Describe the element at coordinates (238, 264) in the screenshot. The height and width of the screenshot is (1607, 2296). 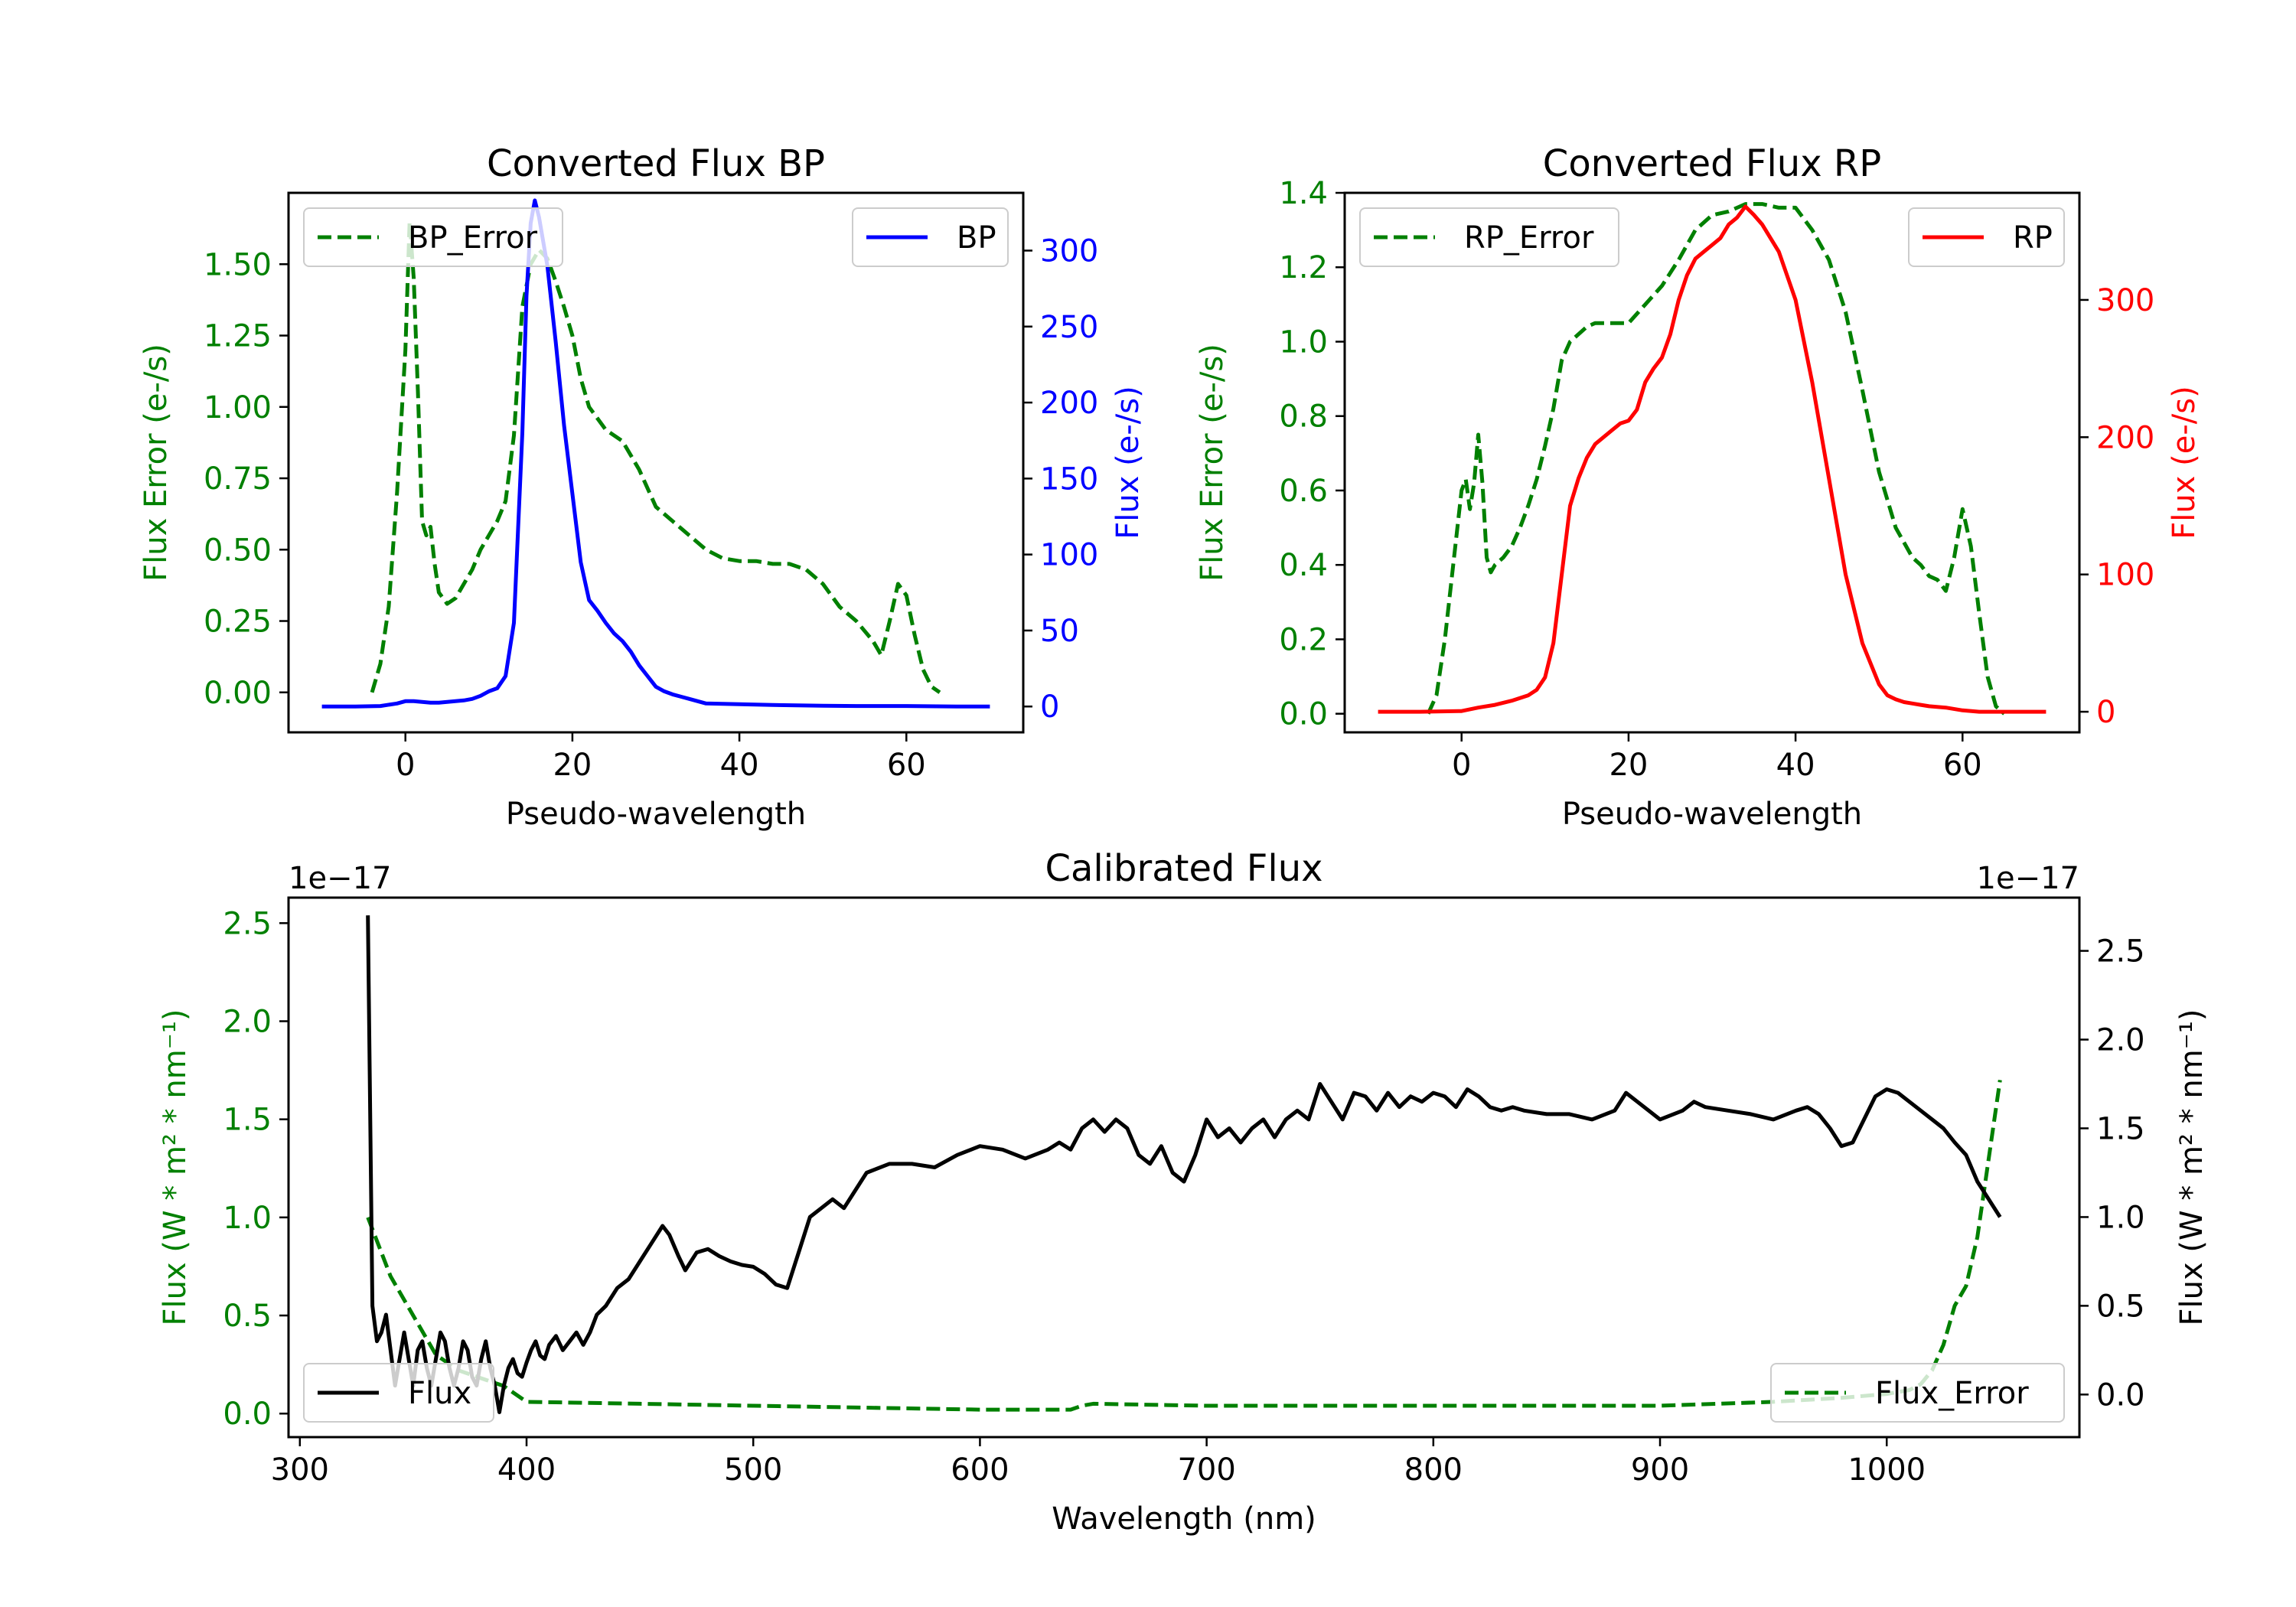
I see `y-left-tick-label: 1.50` at that location.